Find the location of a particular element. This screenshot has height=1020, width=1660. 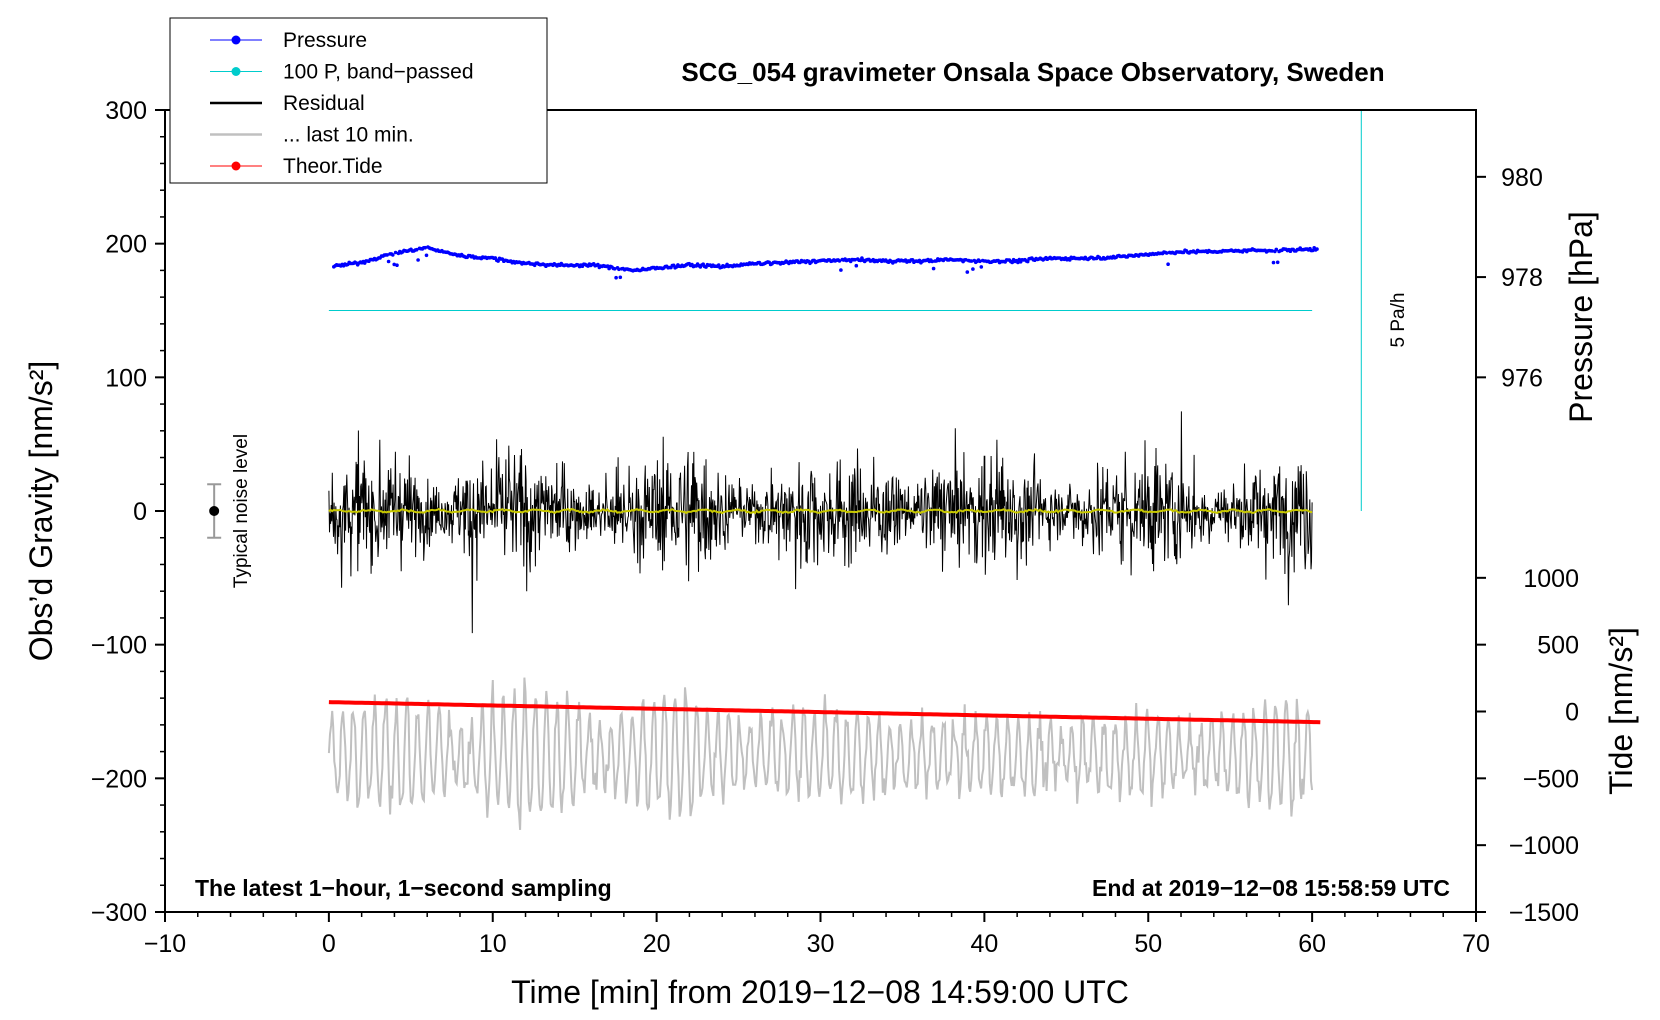

legend-label: Residual is located at coordinates (324, 103).